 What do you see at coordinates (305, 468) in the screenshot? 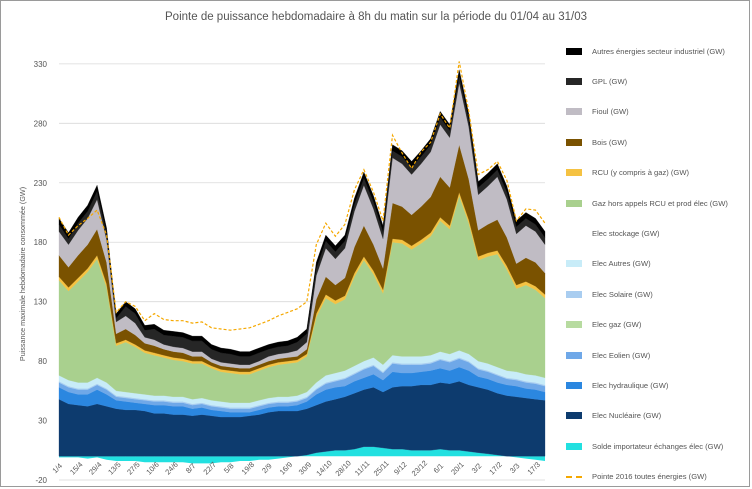
I see `x-tick-label: 30/9` at bounding box center [305, 468].